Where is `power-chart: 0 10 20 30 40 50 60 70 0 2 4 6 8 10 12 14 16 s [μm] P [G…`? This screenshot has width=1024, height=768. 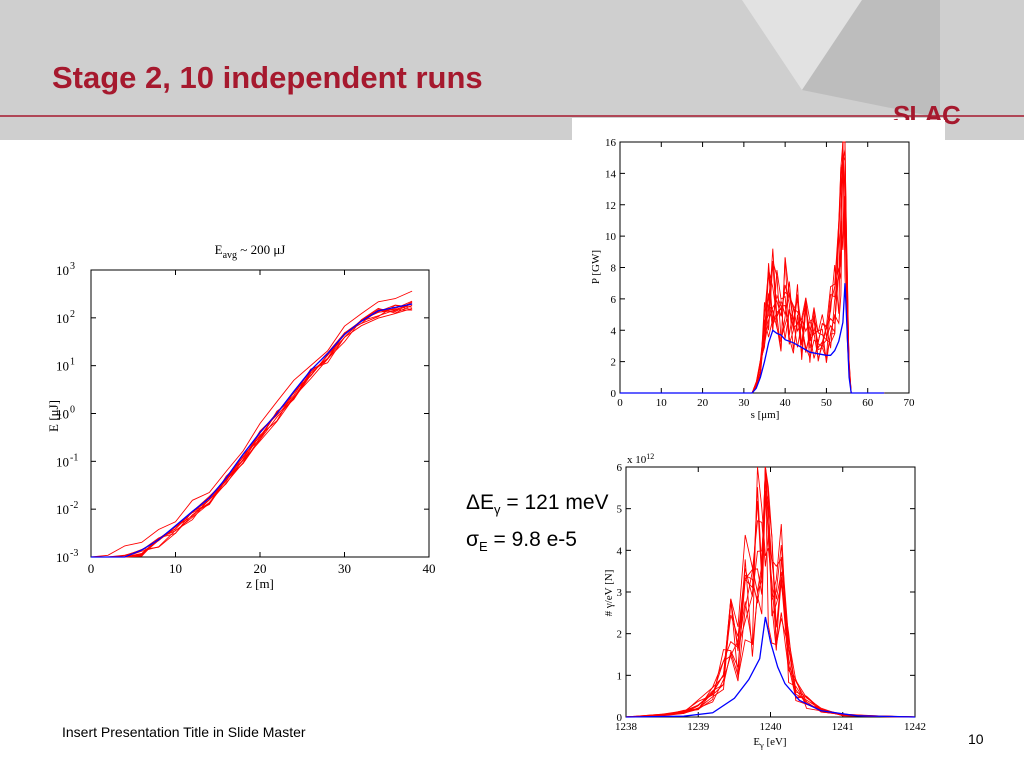
power-chart: 0 10 20 30 40 50 60 70 0 2 4 6 8 10 12 14 16 s [μm] P [G… is located at coordinates (760, 272).